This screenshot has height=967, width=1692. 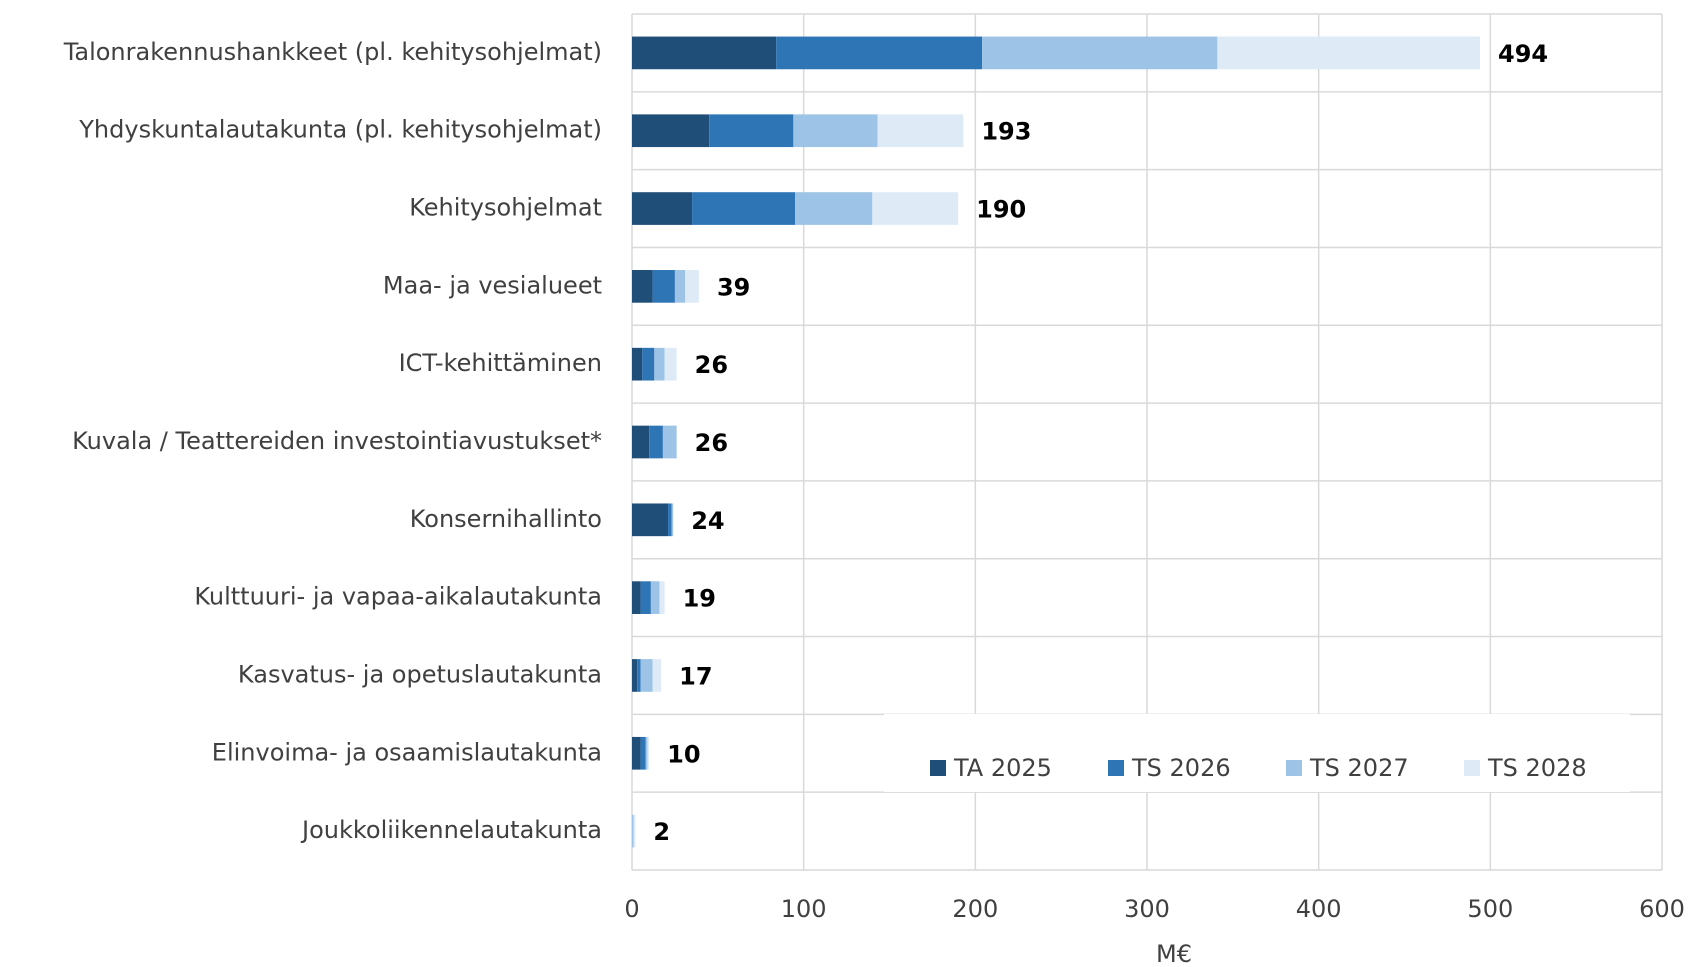 What do you see at coordinates (1319, 909) in the screenshot?
I see `x-tick-label: 400` at bounding box center [1319, 909].